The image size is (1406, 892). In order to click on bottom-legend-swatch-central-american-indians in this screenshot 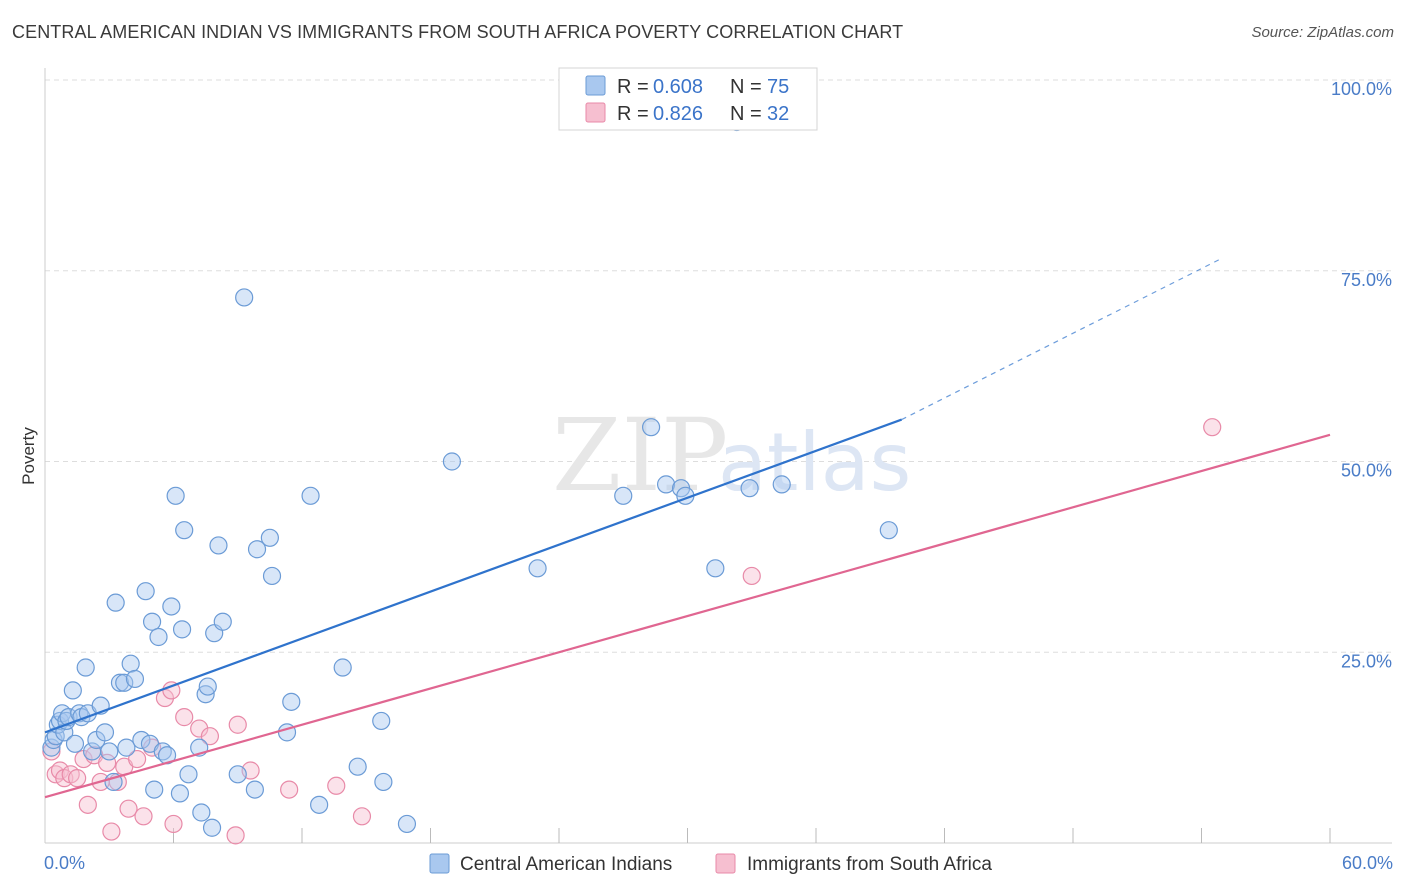, I will do `click(439, 863)`.